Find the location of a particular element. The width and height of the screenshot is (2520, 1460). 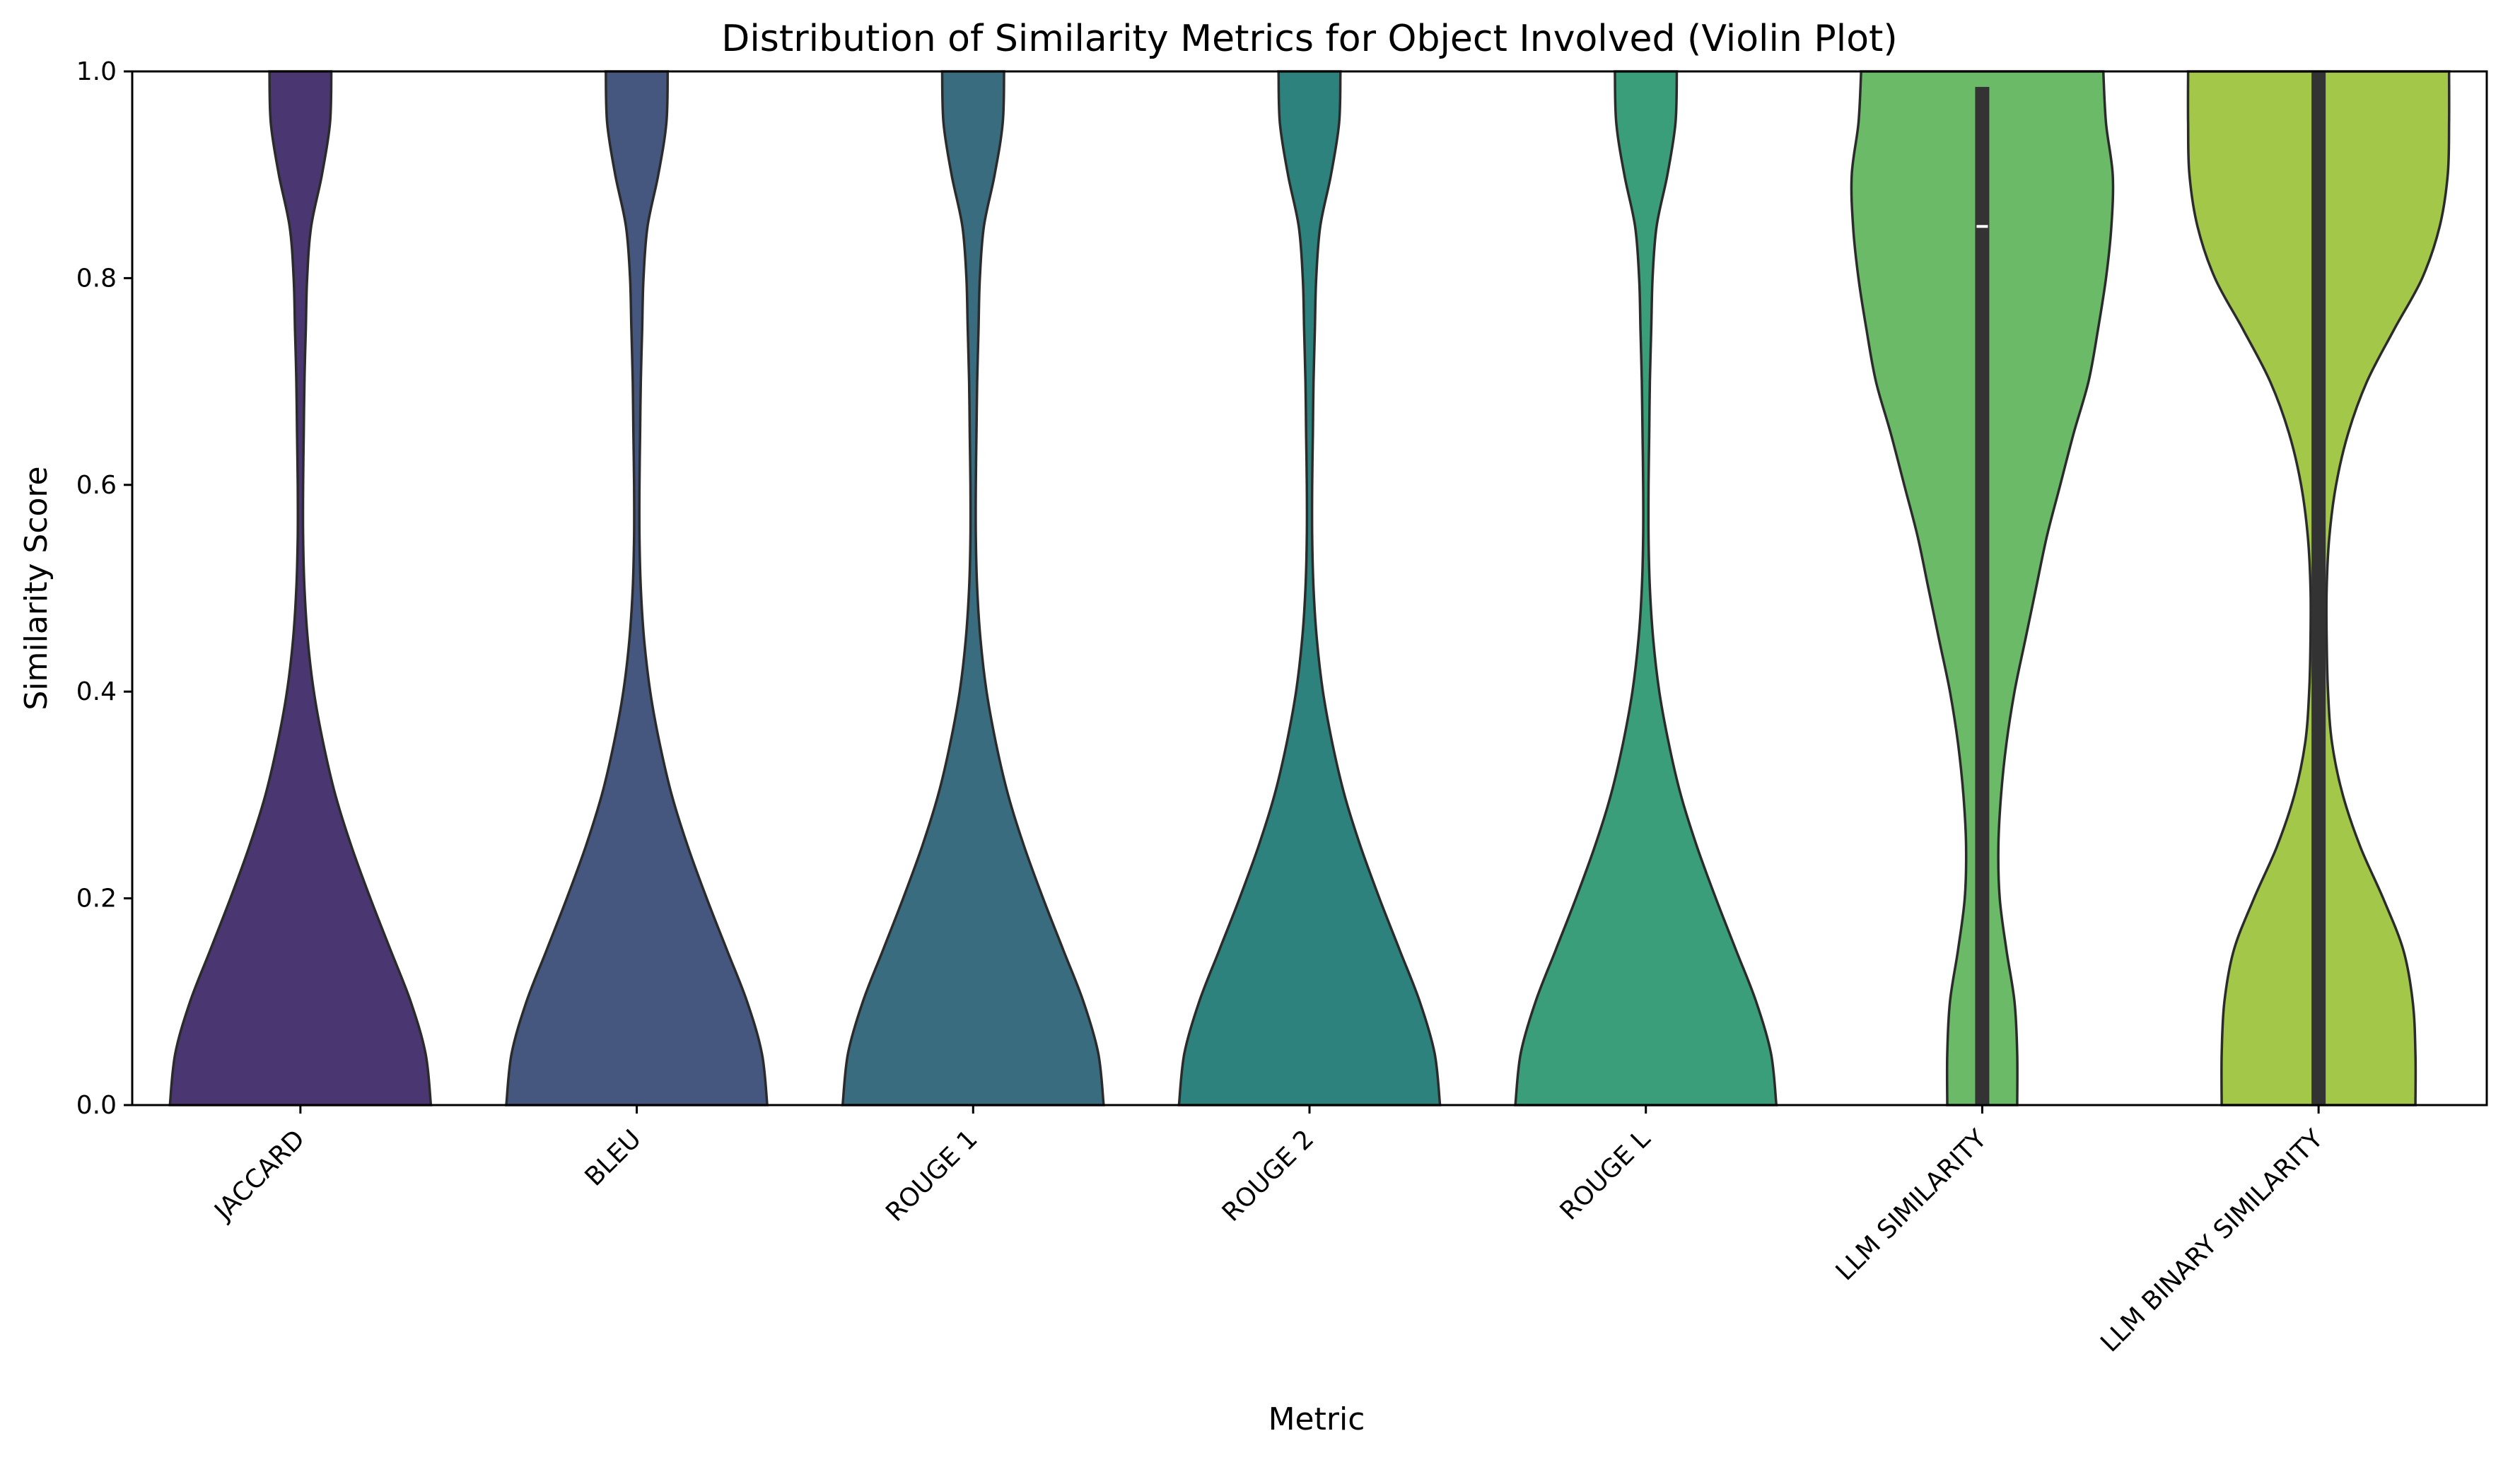

x-tick-label: BLEU is located at coordinates (613, 1157).